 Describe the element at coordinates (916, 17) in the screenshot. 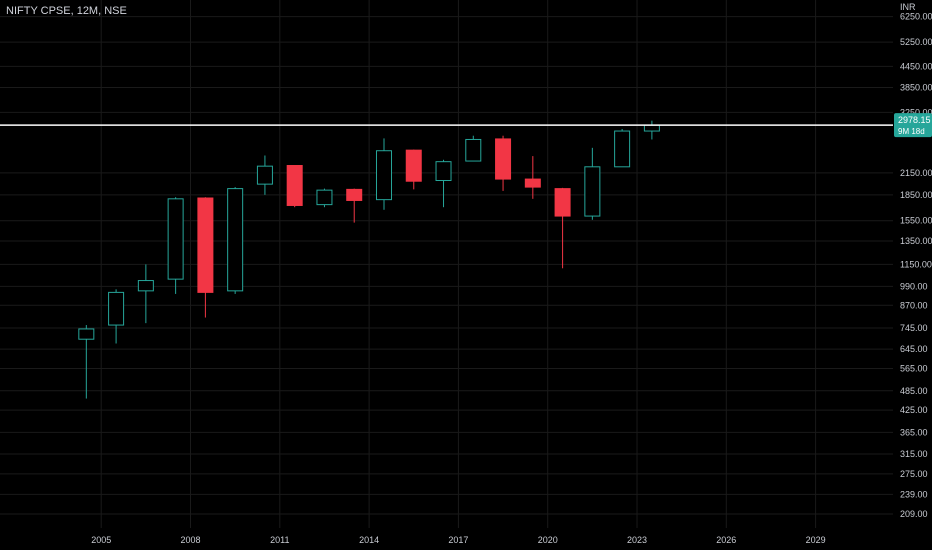

I see `y-tick-label: 6250.00` at that location.